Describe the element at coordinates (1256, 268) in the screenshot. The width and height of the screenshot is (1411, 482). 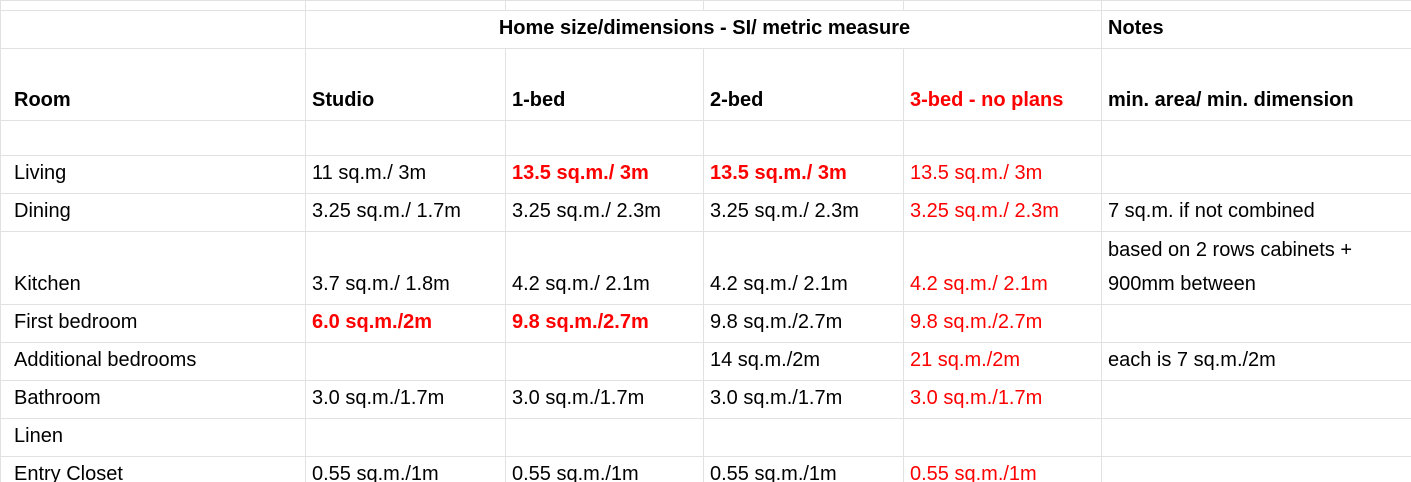
I see `note-cell: based on 2 rows cabinets + 900mm between` at that location.